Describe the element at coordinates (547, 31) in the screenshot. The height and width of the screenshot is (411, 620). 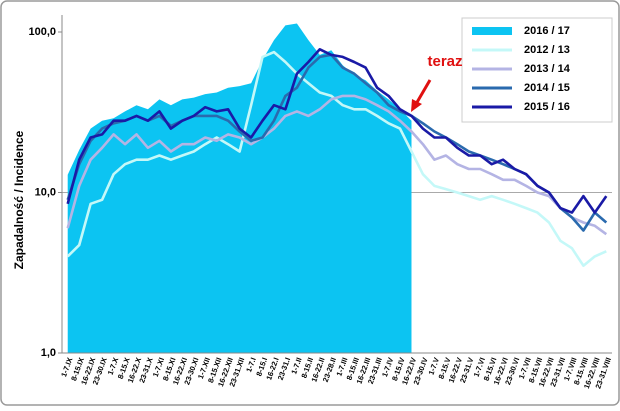
I see `legend-label: 2016 / 17` at that location.